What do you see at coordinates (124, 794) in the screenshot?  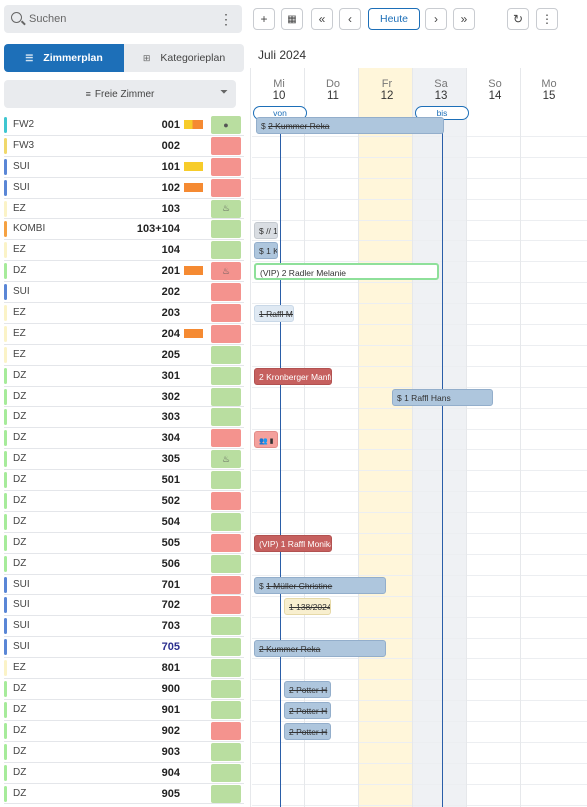 I see `room-row: DZ 905` at bounding box center [124, 794].